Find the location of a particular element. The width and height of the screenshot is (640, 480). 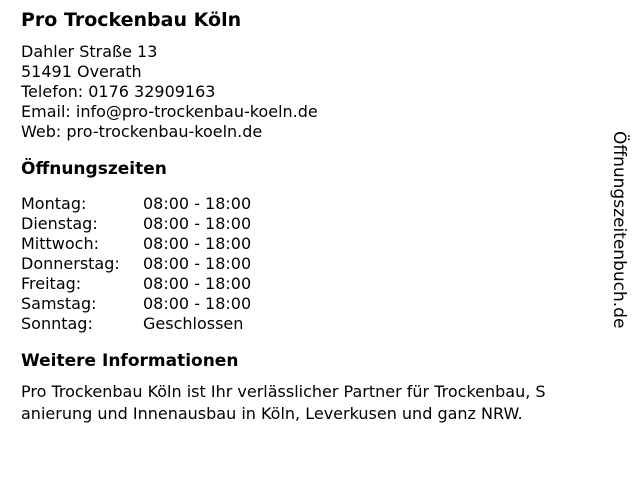

hours-day: Donnerstag: is located at coordinates (70, 263).